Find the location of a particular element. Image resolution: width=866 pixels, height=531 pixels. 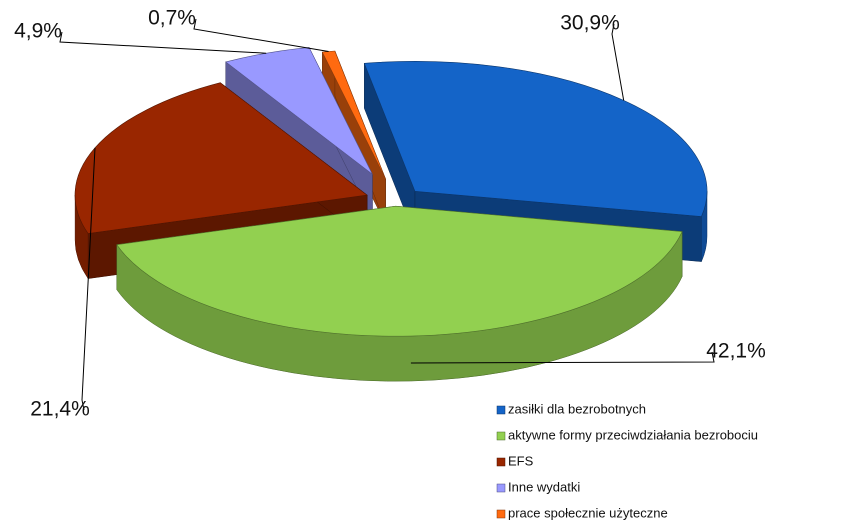

legend-label: EFS is located at coordinates (521, 460).